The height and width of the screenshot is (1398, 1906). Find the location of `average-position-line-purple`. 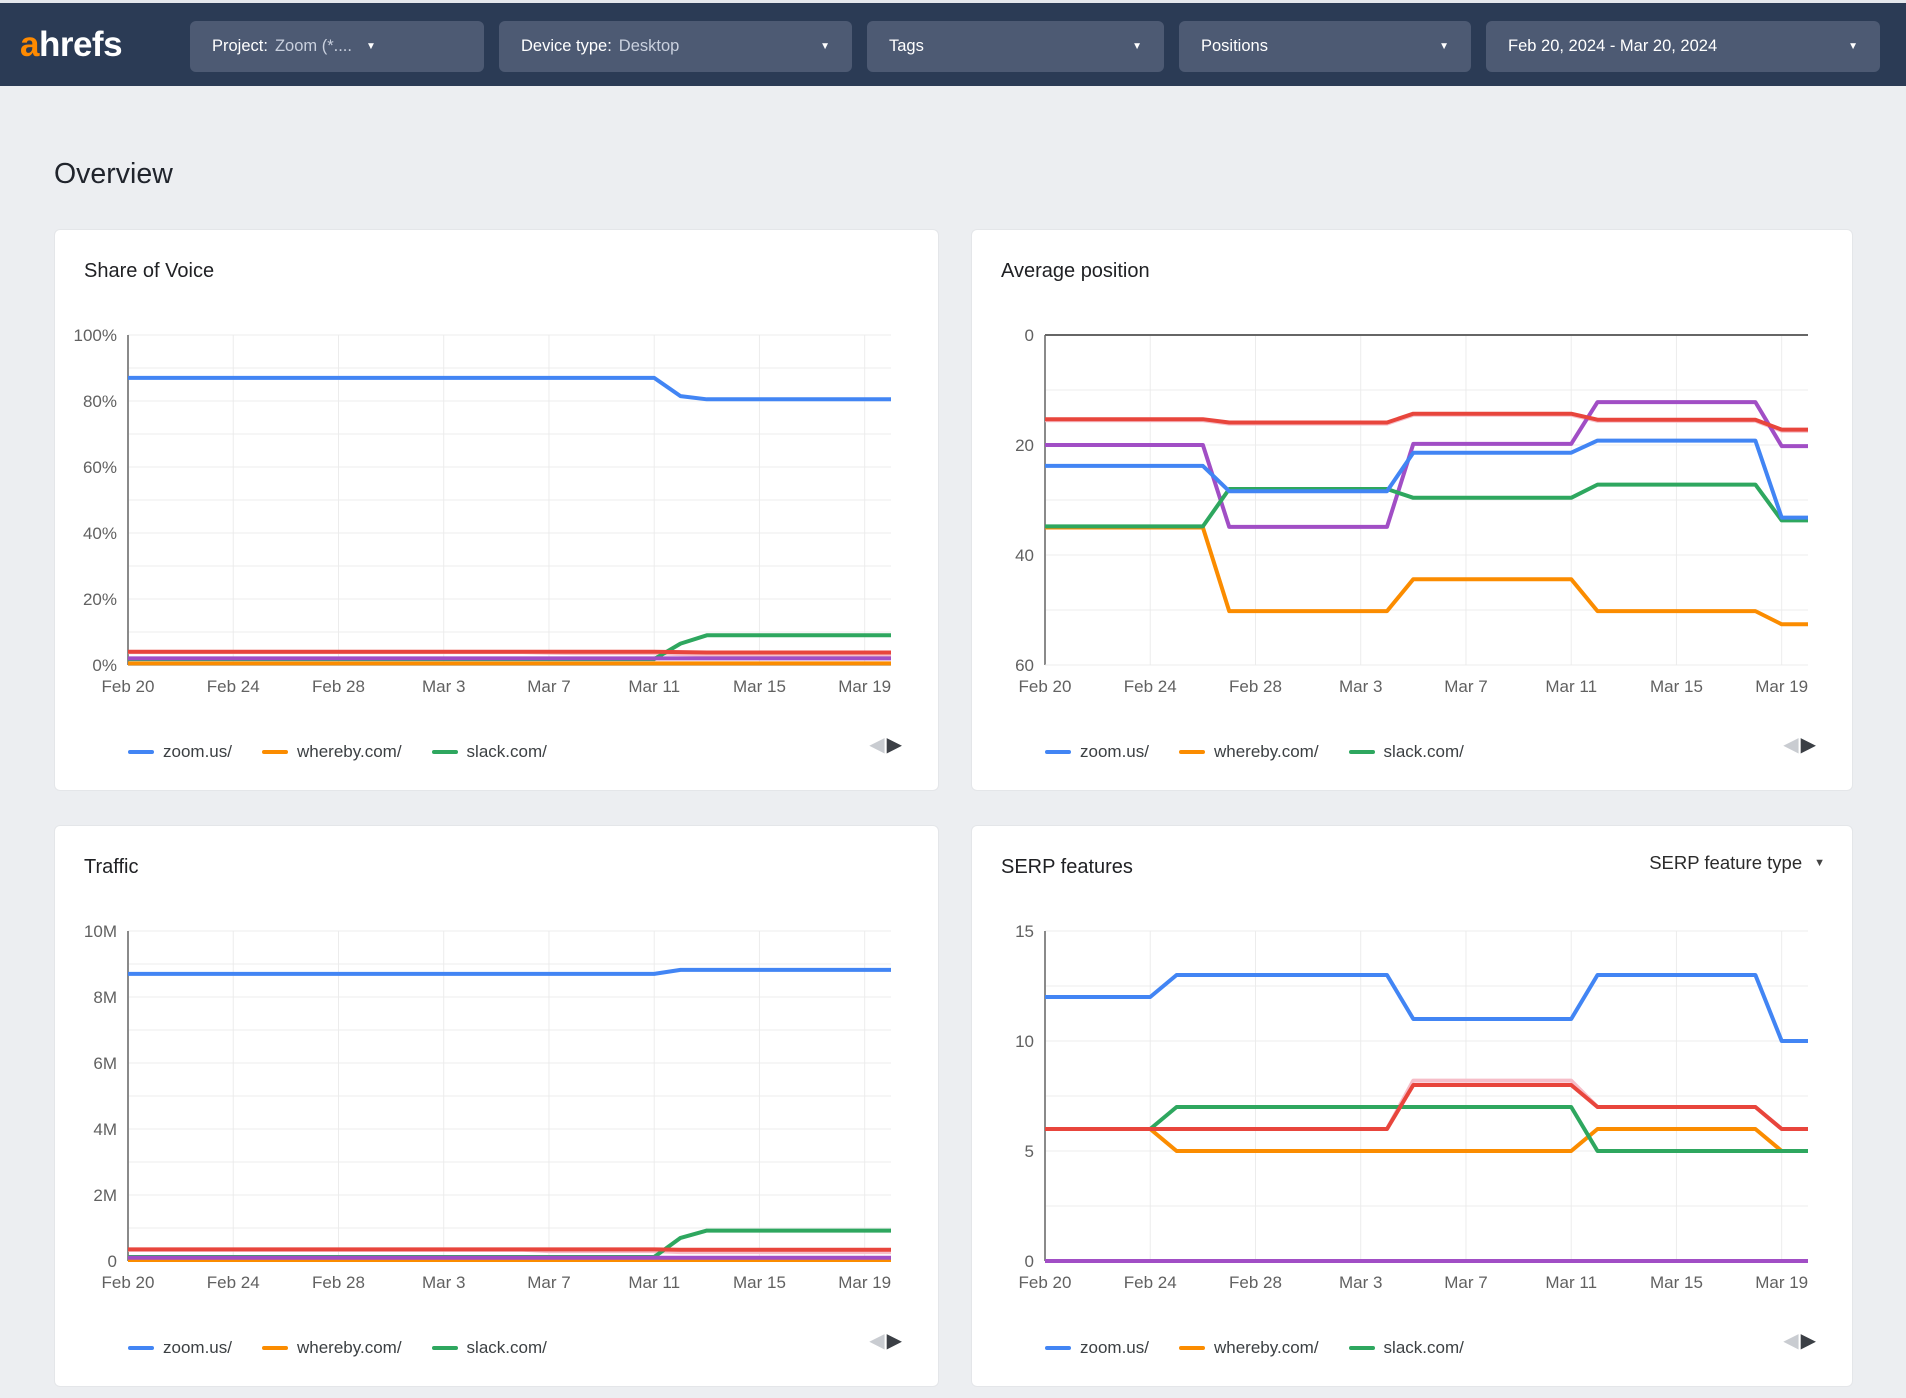

average-position-line-purple is located at coordinates (1426, 464).